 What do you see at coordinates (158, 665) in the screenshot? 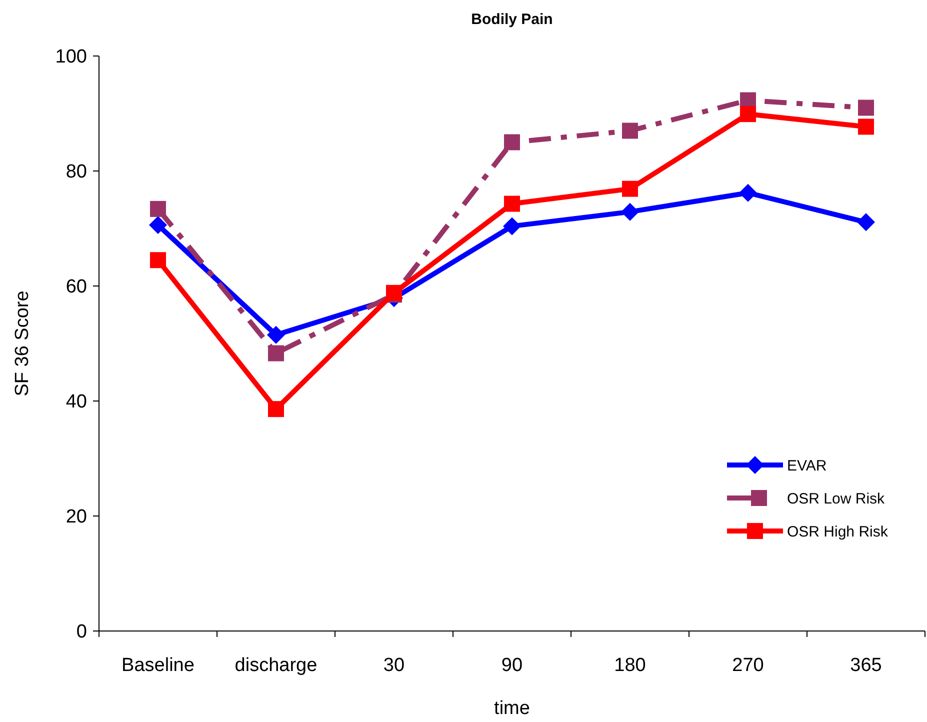
I see `x-tick-label: Baseline` at bounding box center [158, 665].